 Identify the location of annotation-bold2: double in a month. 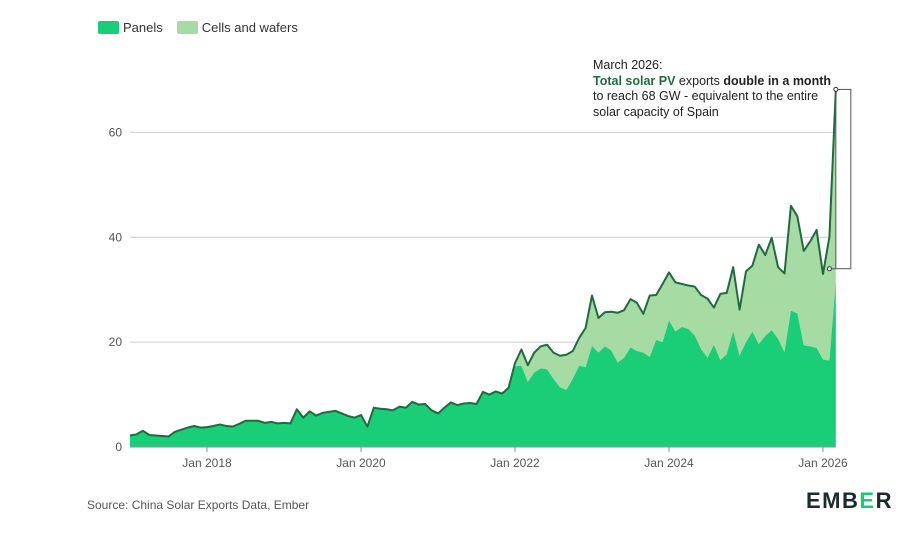
(777, 80).